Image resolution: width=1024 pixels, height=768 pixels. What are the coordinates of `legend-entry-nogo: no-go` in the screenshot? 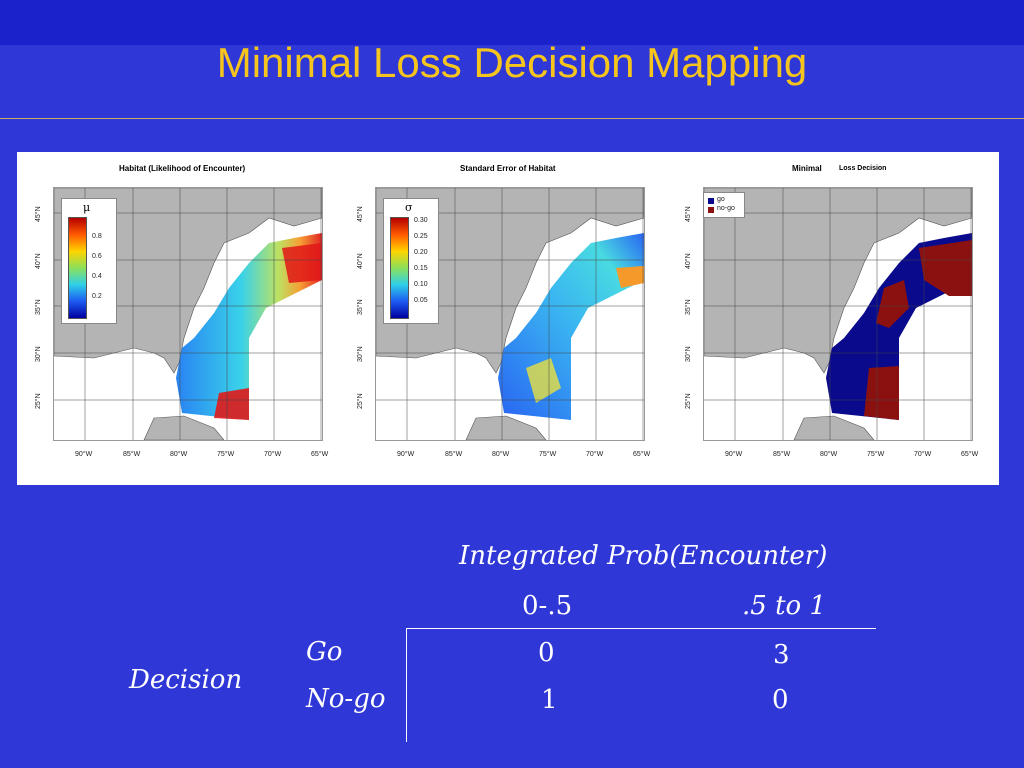 It's located at (726, 208).